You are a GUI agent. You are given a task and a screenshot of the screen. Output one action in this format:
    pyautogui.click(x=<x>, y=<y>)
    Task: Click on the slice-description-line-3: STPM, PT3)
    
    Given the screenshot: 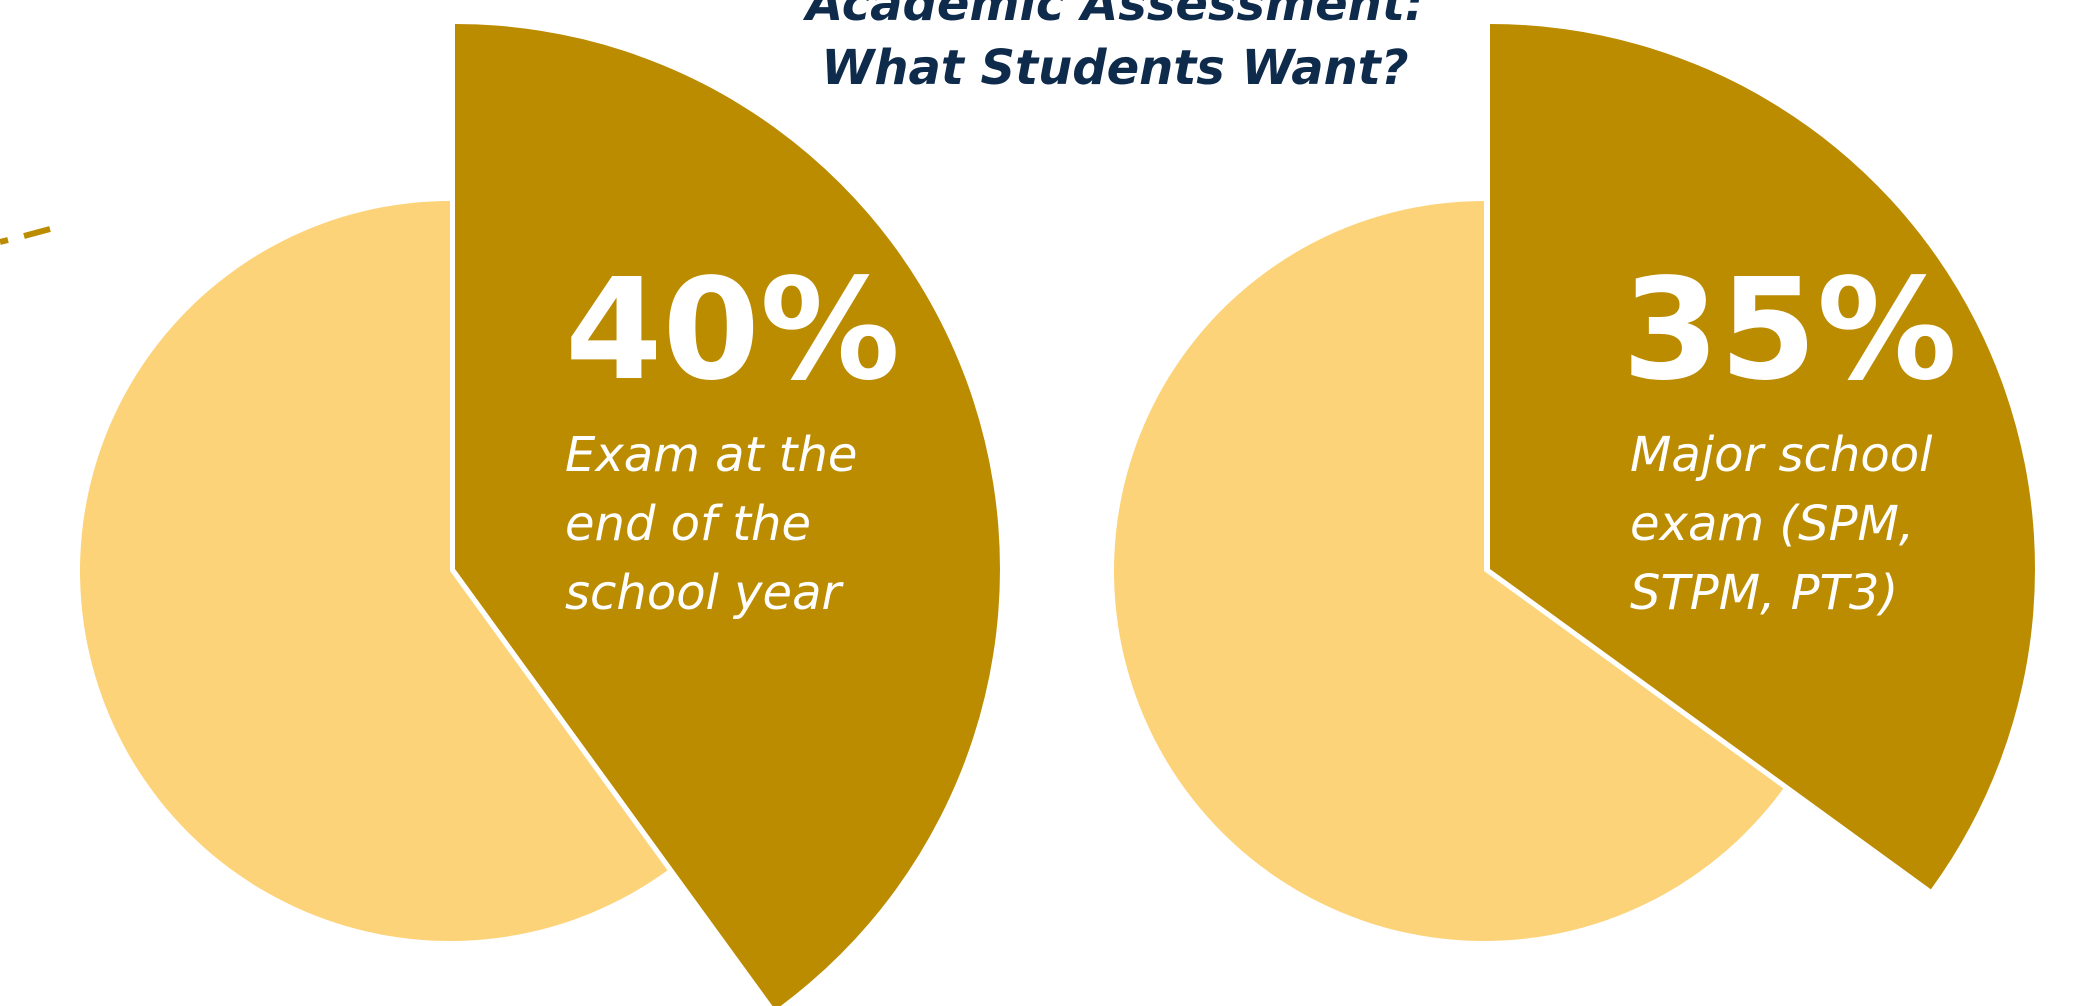 What is the action you would take?
    pyautogui.click(x=1764, y=593)
    